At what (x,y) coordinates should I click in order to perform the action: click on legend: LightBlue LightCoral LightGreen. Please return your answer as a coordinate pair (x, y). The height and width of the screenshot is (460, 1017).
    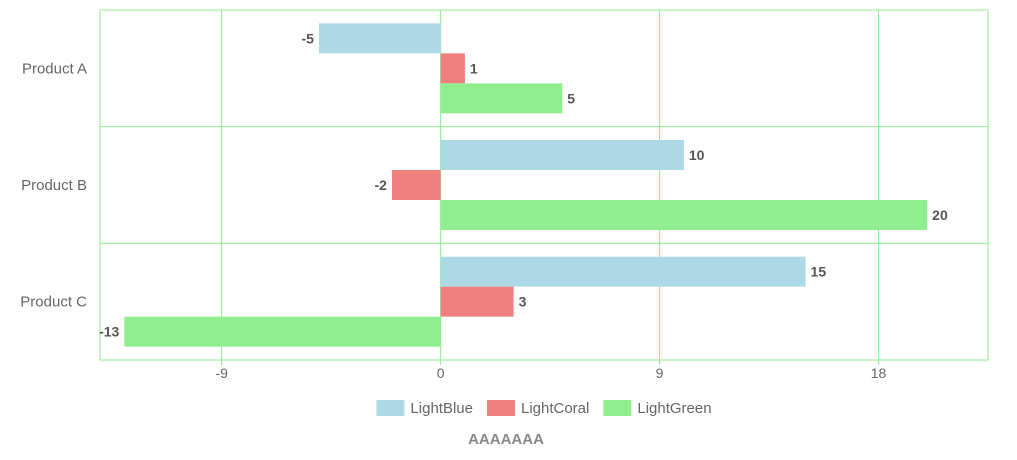
    Looking at the image, I should click on (544, 408).